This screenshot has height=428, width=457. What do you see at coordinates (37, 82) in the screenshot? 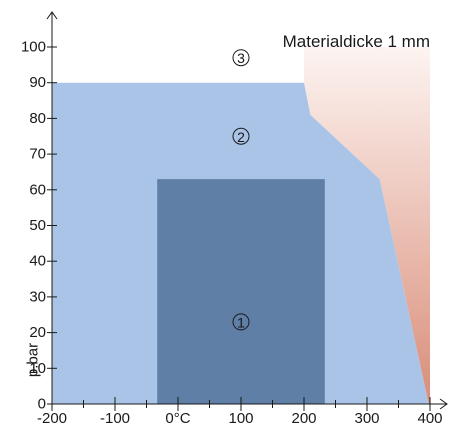
I see `y-tick-label: 90` at bounding box center [37, 82].